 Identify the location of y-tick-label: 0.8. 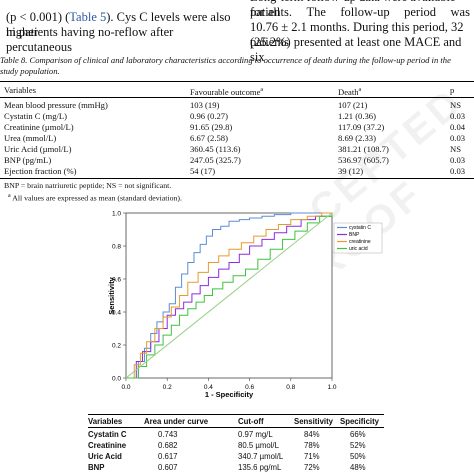
(116, 246).